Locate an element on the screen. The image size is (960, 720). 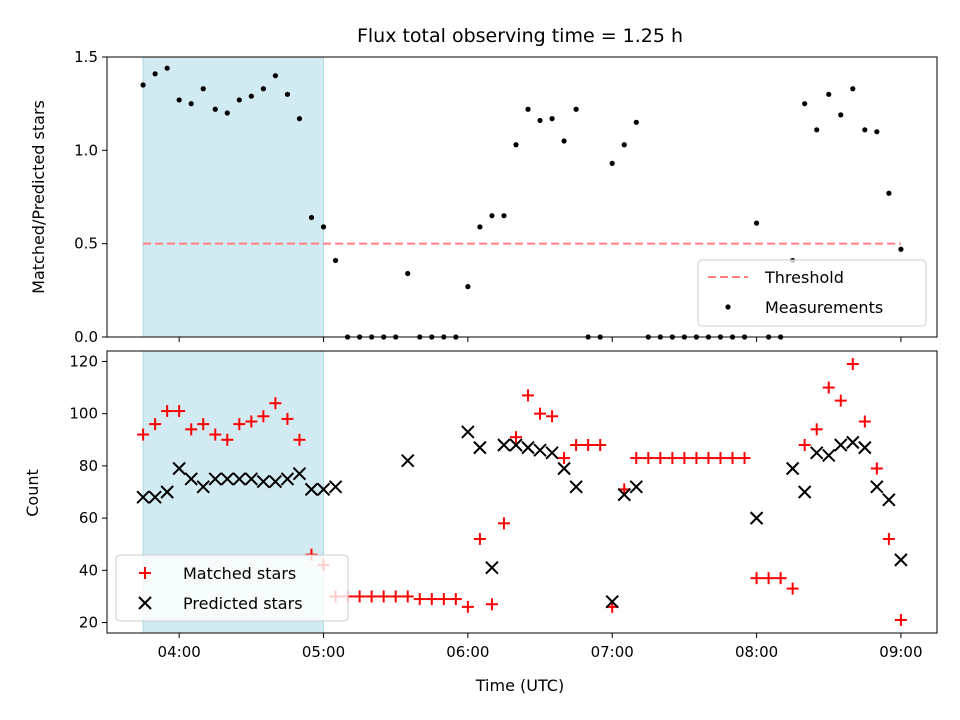
count-y-tick-label: 60 is located at coordinates (88, 518).